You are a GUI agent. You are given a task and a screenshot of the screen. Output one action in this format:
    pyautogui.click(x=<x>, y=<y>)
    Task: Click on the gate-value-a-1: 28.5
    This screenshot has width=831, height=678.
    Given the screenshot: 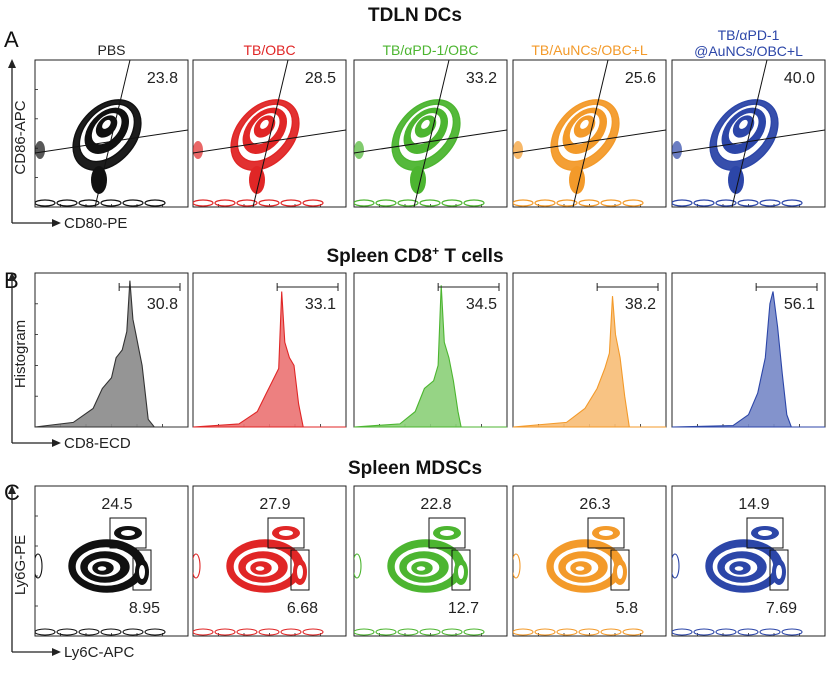 What is the action you would take?
    pyautogui.click(x=320, y=78)
    